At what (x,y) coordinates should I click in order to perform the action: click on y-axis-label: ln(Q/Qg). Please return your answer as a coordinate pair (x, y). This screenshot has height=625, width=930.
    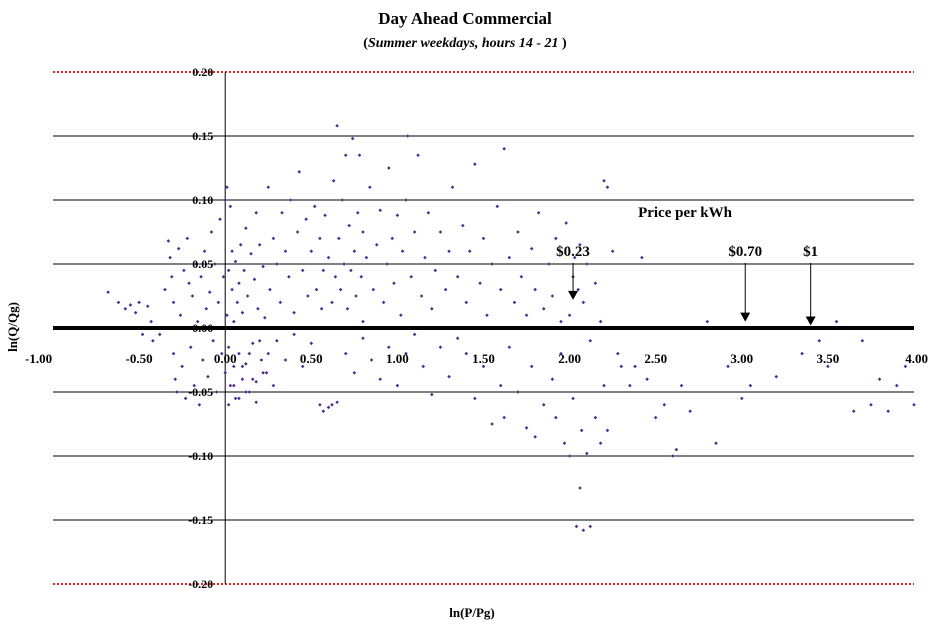
    Looking at the image, I should click on (12, 327).